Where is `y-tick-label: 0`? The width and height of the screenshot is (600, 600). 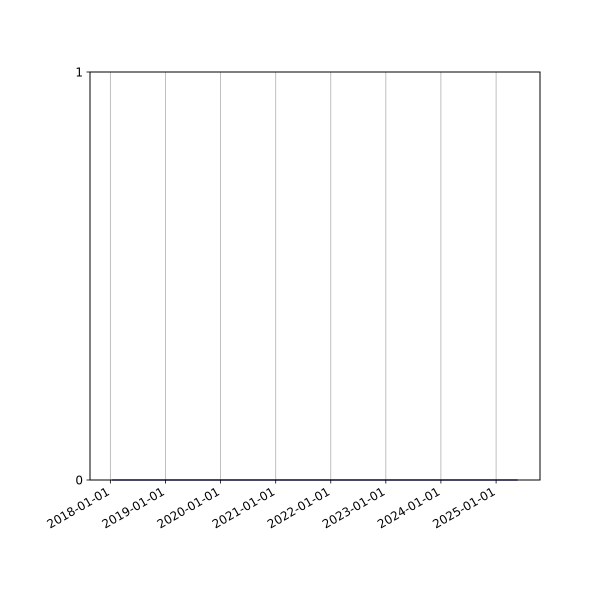
y-tick-label: 0 is located at coordinates (79, 481).